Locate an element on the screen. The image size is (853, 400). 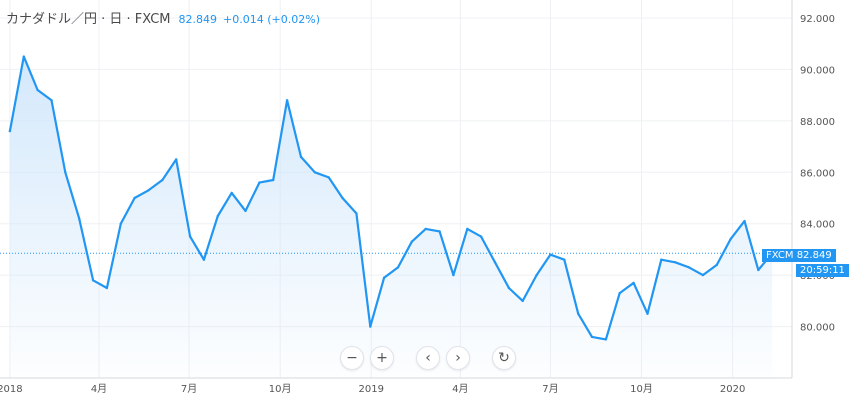
scroll-left-button: ‹ is located at coordinates (428, 358).